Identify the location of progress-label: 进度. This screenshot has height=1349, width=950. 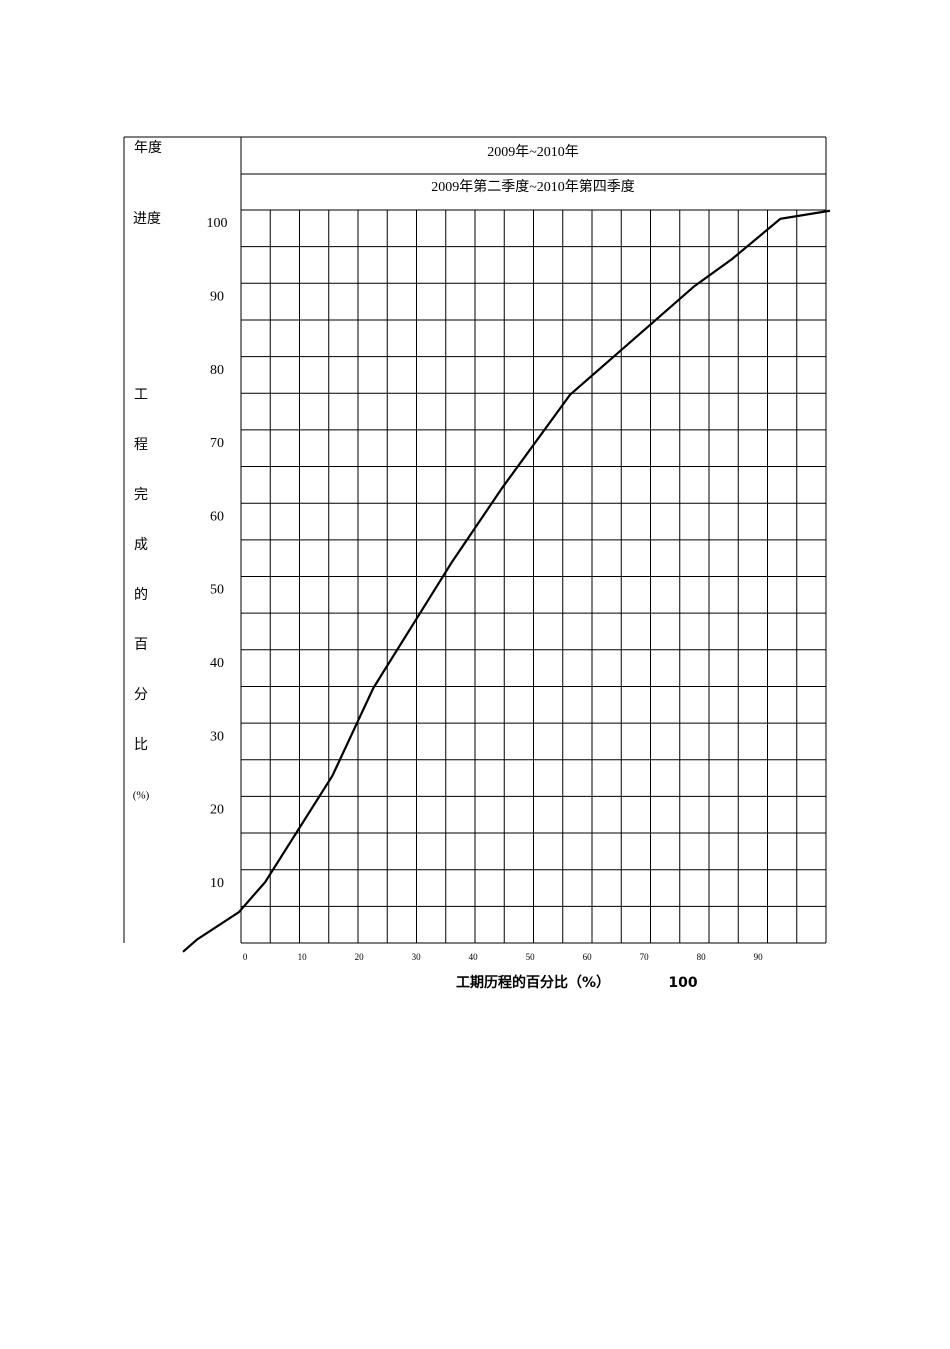
(147, 219).